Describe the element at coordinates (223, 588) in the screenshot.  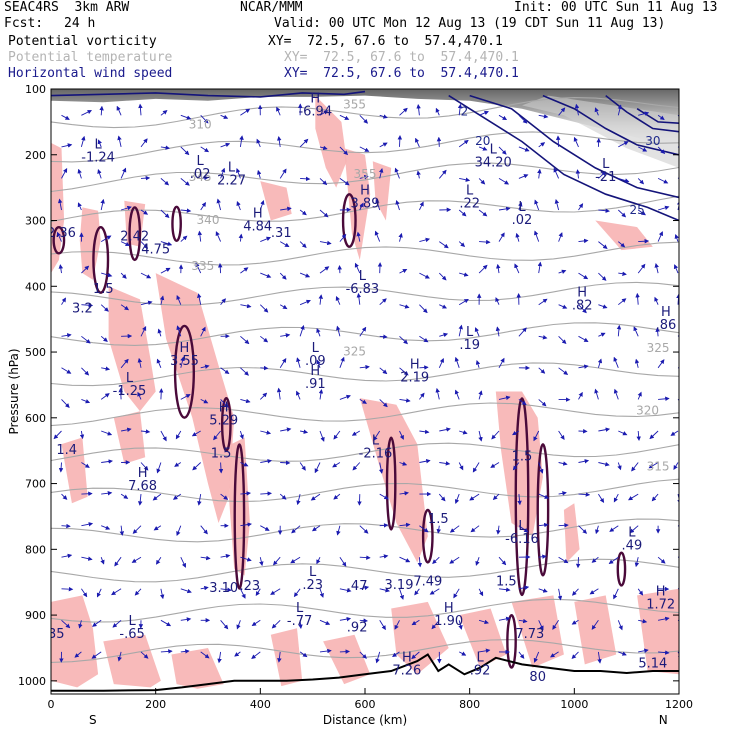
I see `pv-extremum-value: 3.10` at that location.